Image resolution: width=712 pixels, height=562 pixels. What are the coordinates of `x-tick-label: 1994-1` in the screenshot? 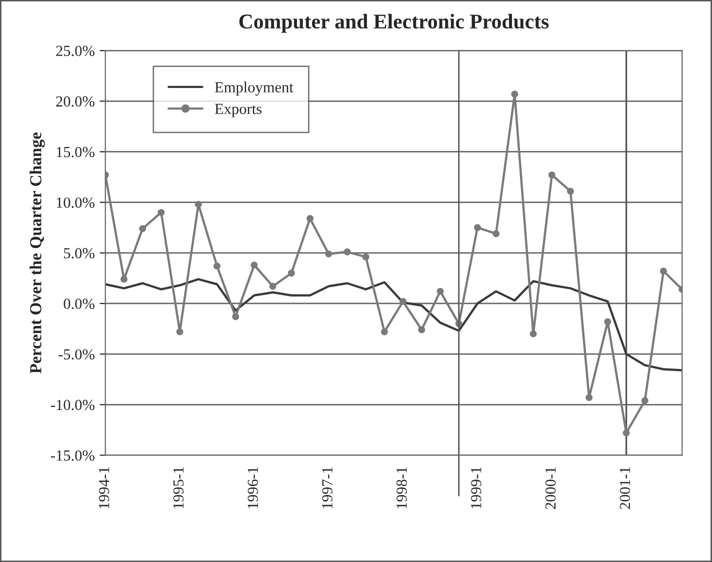 It's located at (104, 487).